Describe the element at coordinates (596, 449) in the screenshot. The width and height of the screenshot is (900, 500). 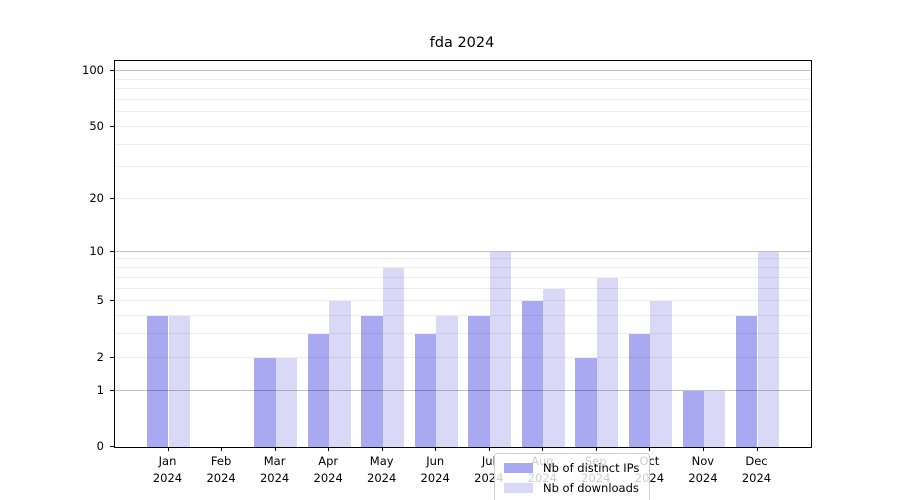
I see `x-tick-sep` at that location.